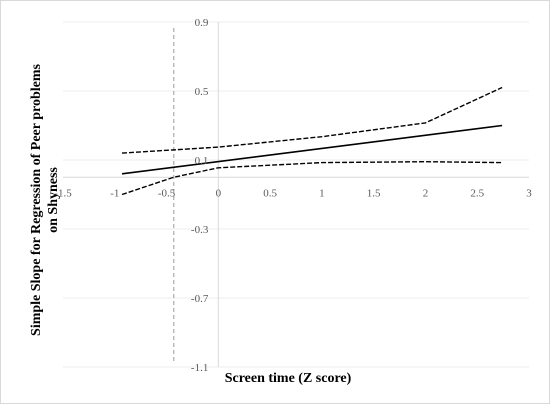 The width and height of the screenshot is (550, 404). Describe the element at coordinates (322, 193) in the screenshot. I see `x-tick-label-5: 1` at that location.